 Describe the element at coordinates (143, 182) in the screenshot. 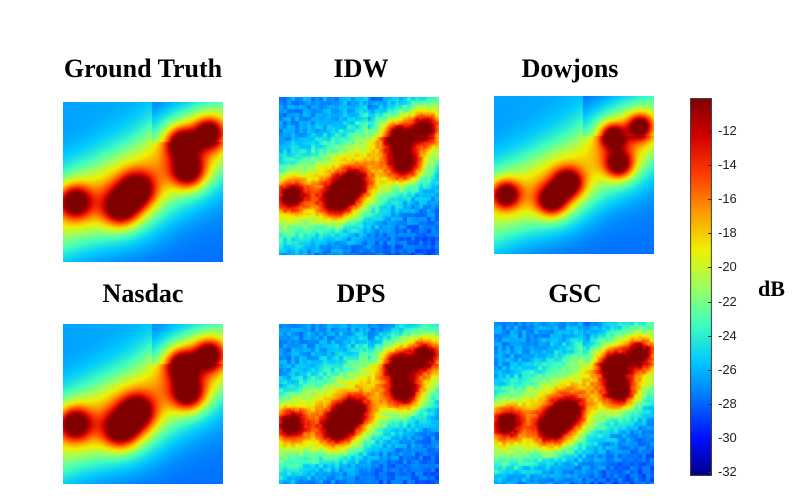

I see `heatmap-ground-truth` at that location.